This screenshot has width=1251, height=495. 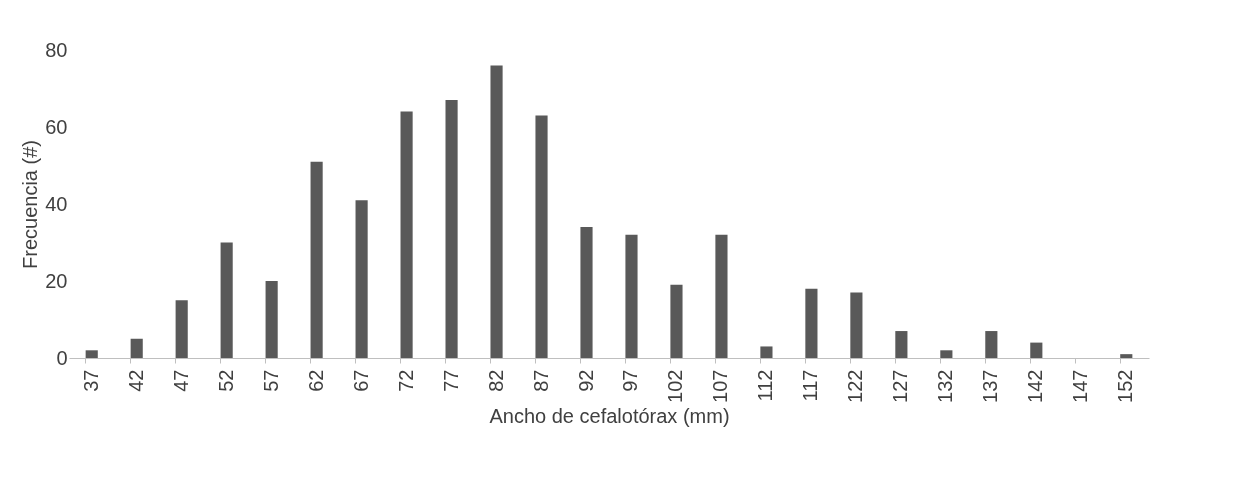 I want to click on x-tick-label: 77, so click(x=450, y=380).